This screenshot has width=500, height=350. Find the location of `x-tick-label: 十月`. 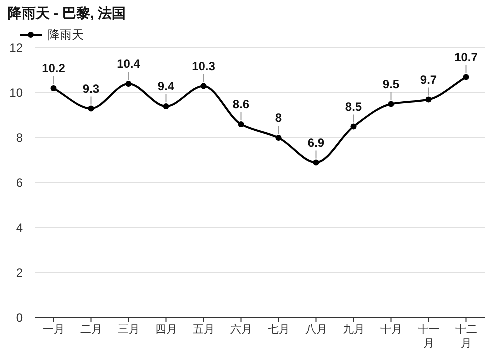

x-tick-label: 十月 is located at coordinates (391, 329).